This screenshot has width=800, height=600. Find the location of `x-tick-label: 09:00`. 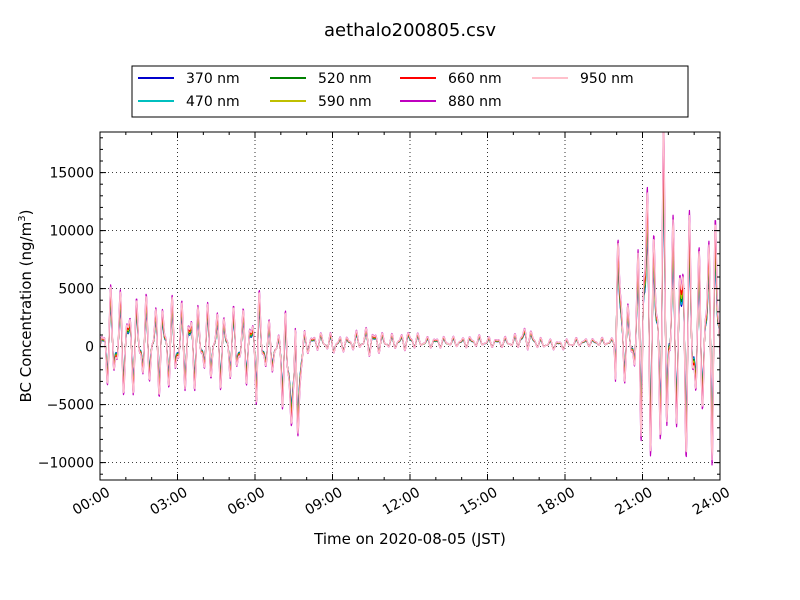

x-tick-label: 09:00 is located at coordinates (323, 502).